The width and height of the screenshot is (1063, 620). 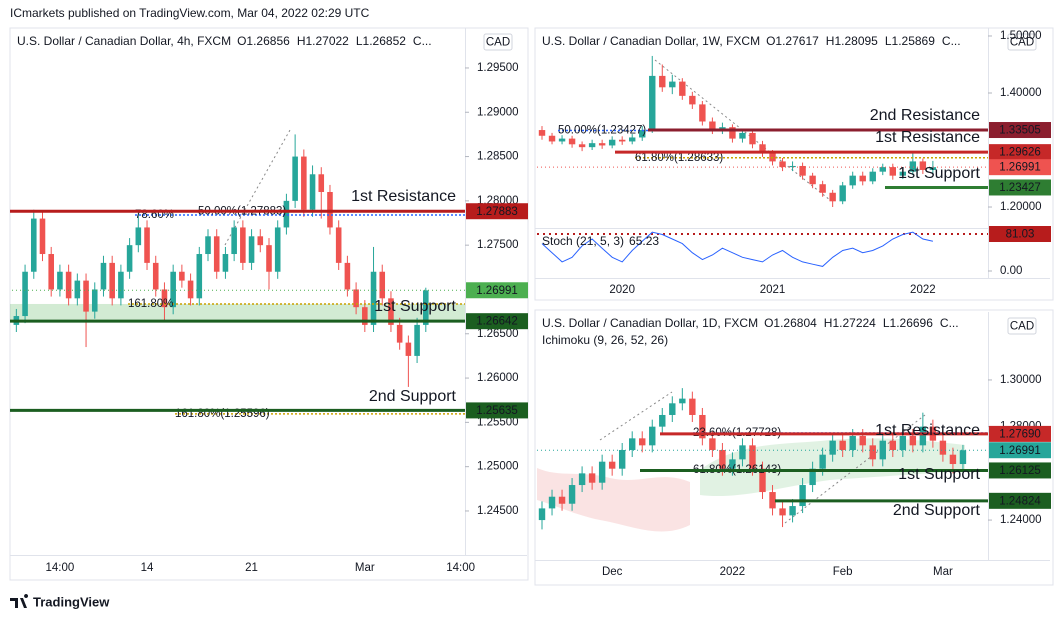 I want to click on y-tick-label: 1.29500, so click(x=498, y=68).